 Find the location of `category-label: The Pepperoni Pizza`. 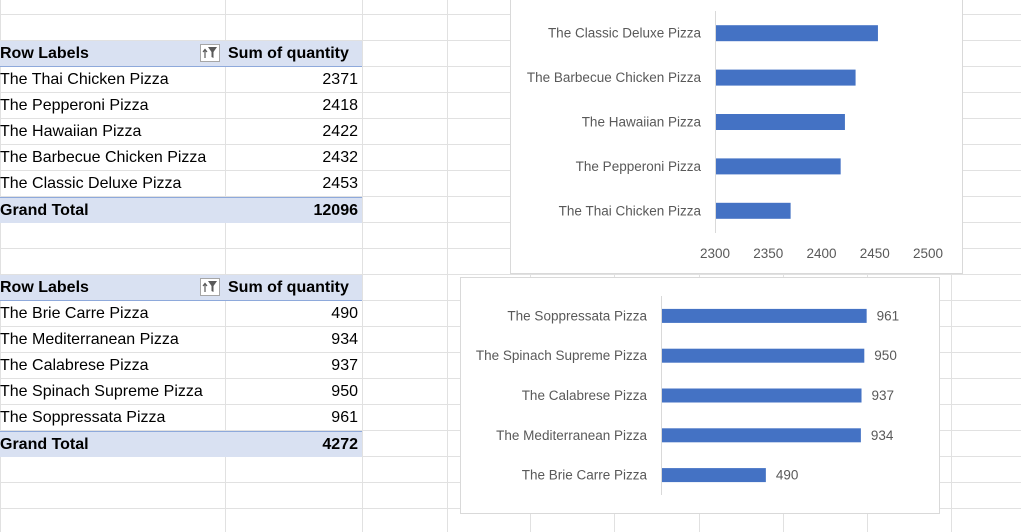

category-label: The Pepperoni Pizza is located at coordinates (639, 166).